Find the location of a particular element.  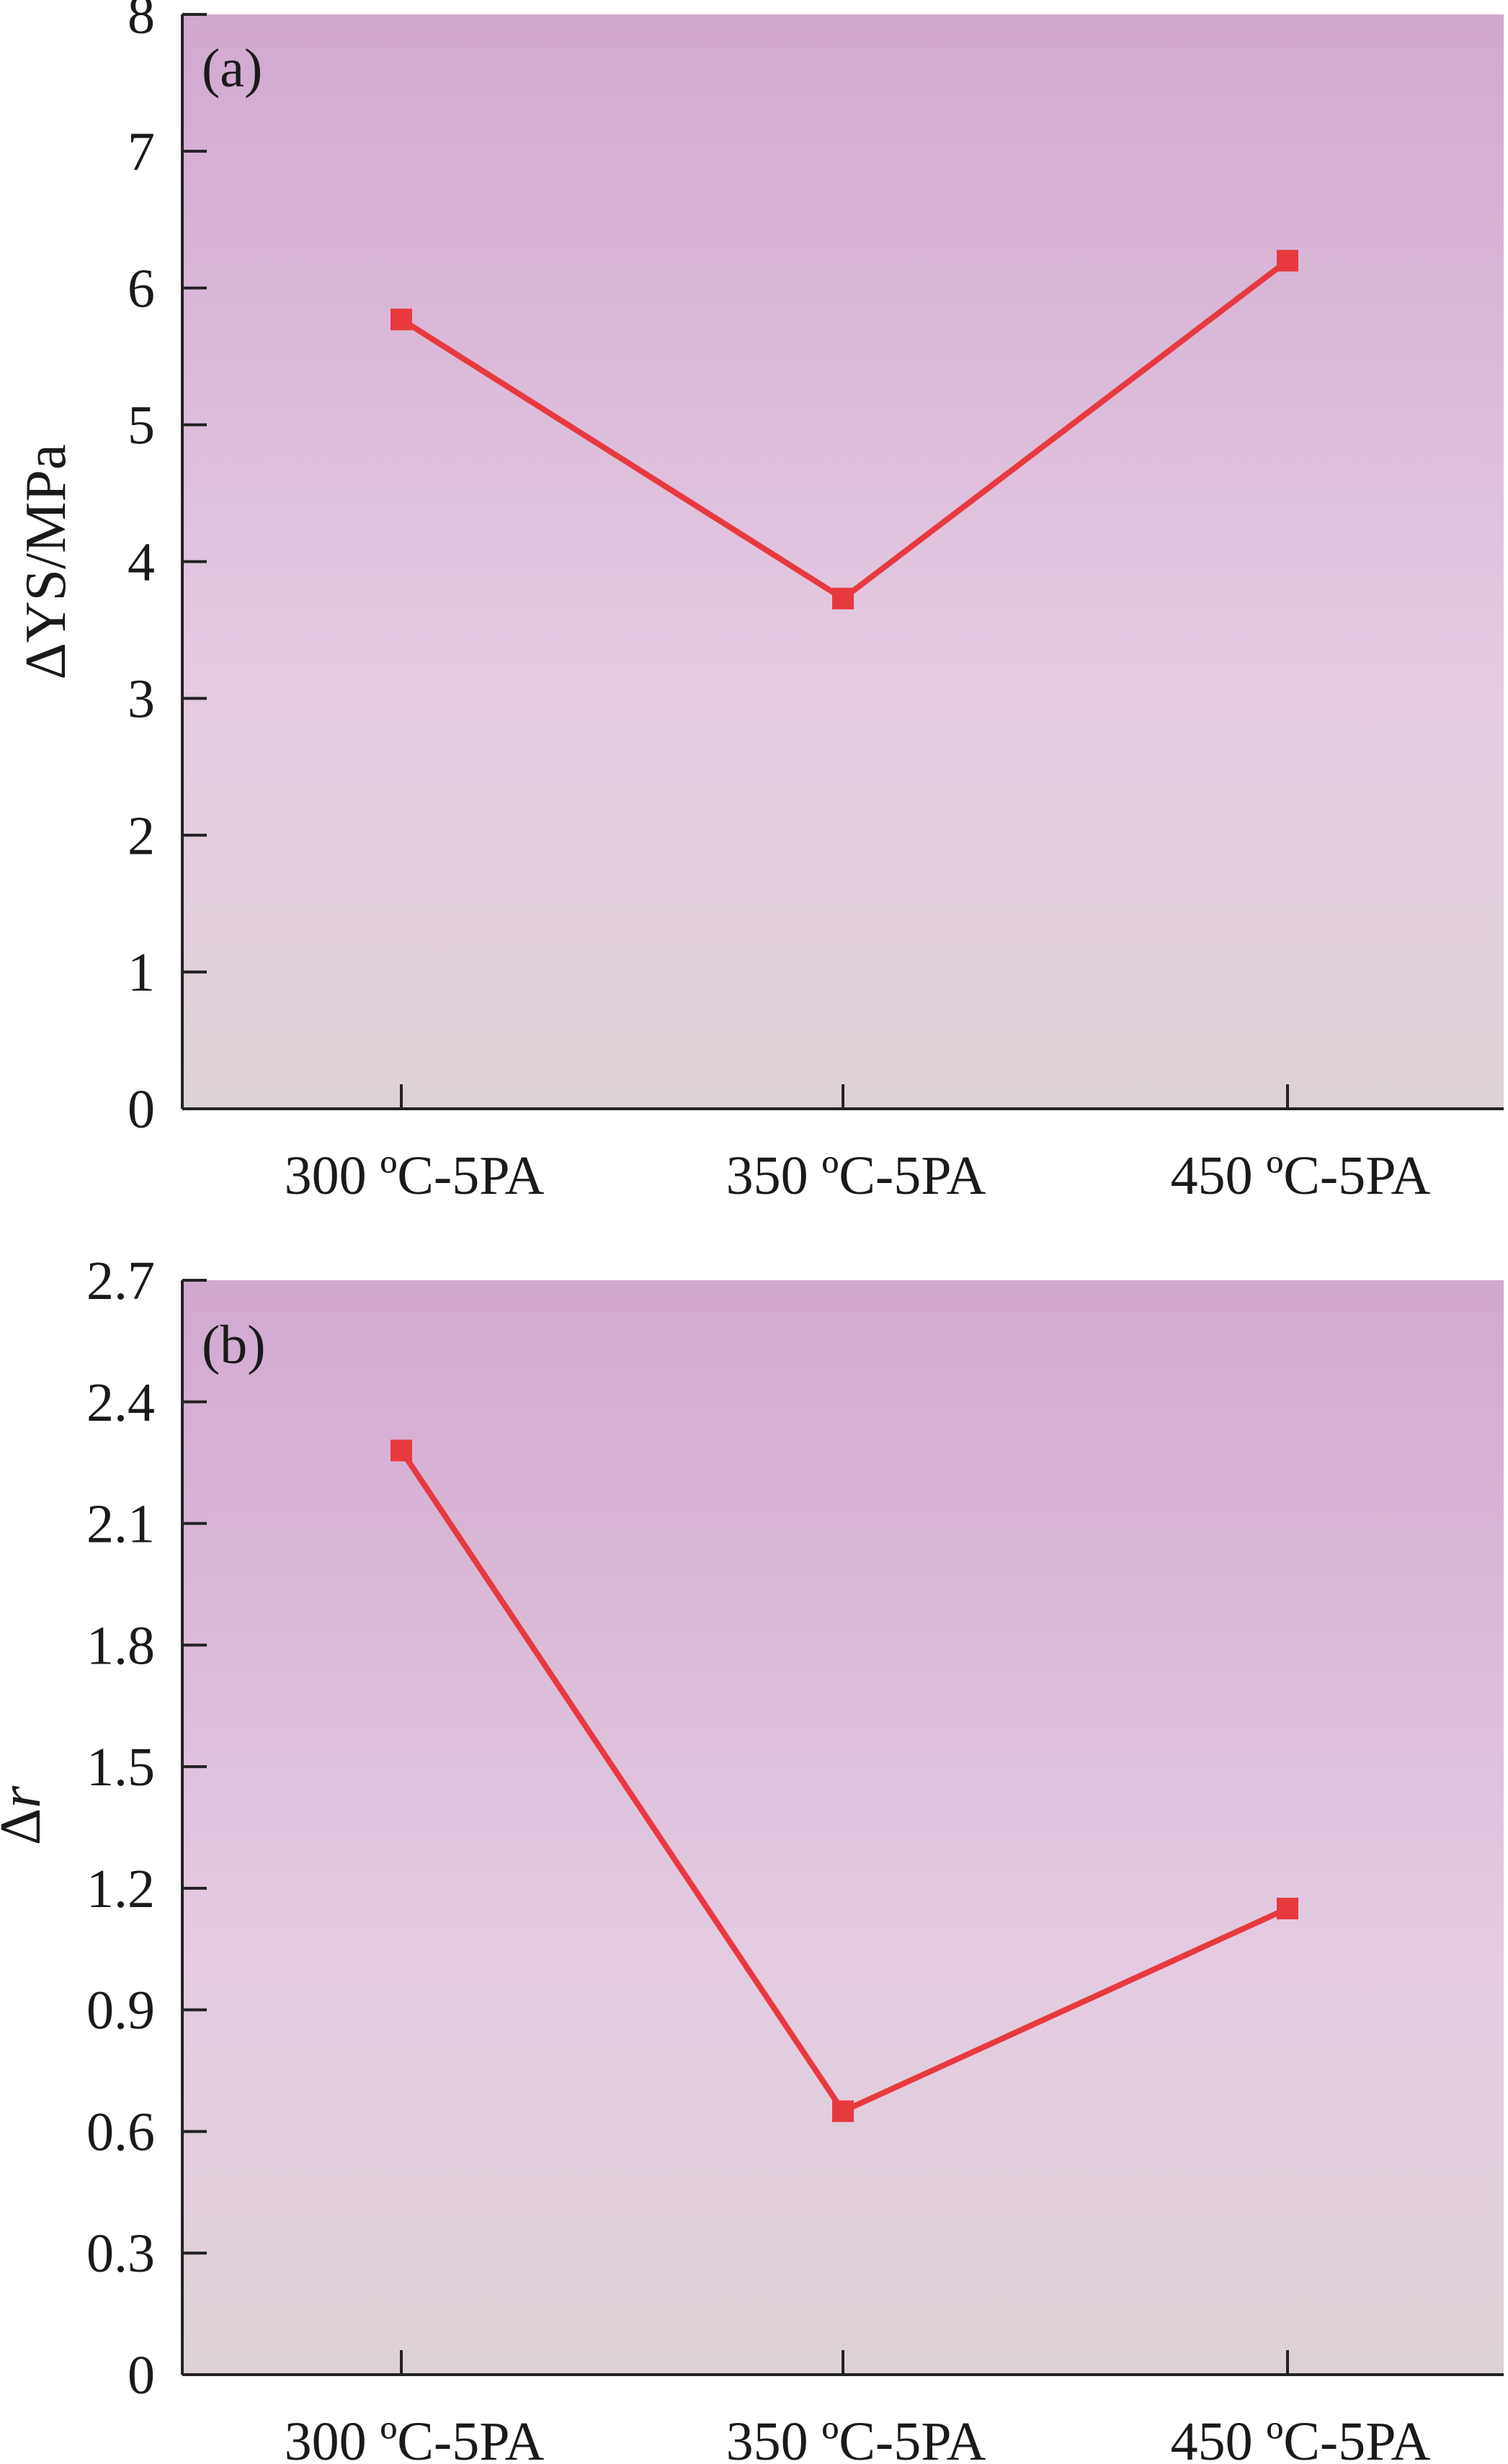

panel-label-b: (b) is located at coordinates (234, 1345).